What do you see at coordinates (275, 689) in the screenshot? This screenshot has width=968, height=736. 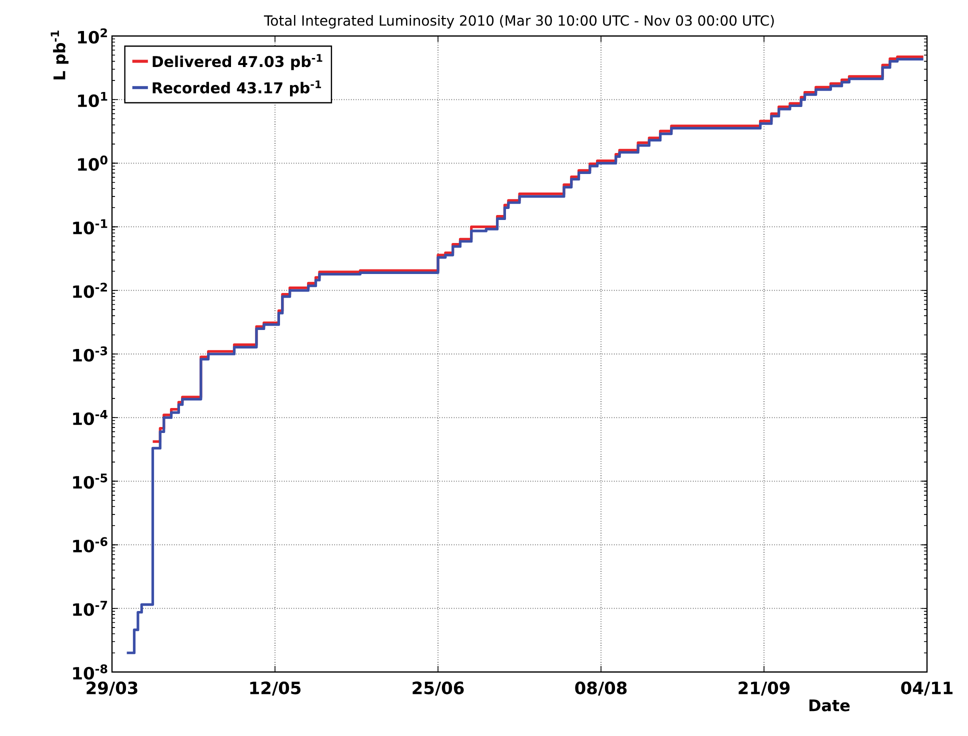 I see `x-tick-label: 12/05` at bounding box center [275, 689].